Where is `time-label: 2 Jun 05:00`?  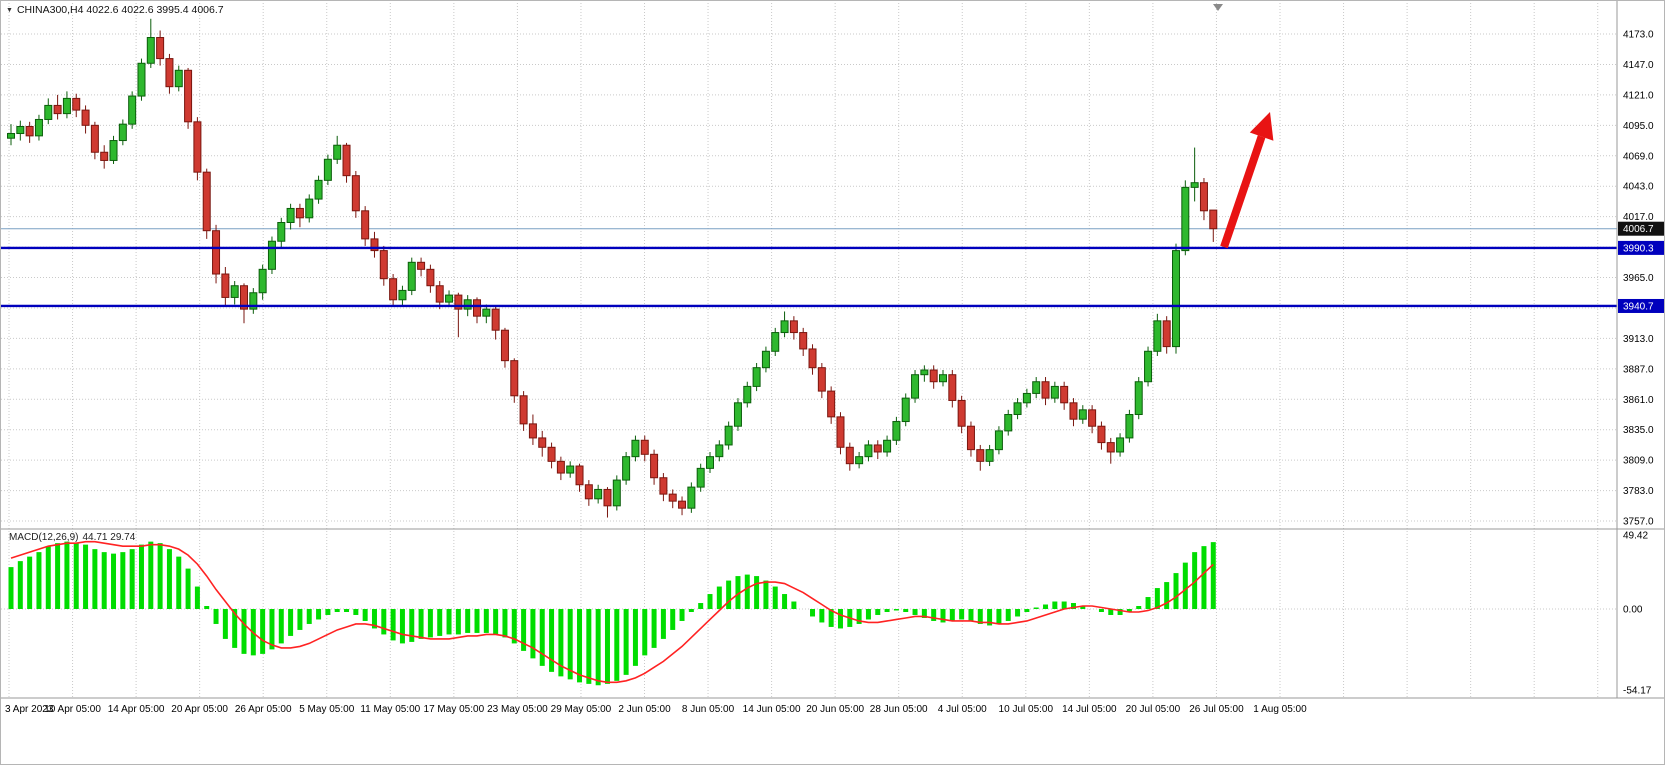
time-label: 2 Jun 05:00 is located at coordinates (644, 709).